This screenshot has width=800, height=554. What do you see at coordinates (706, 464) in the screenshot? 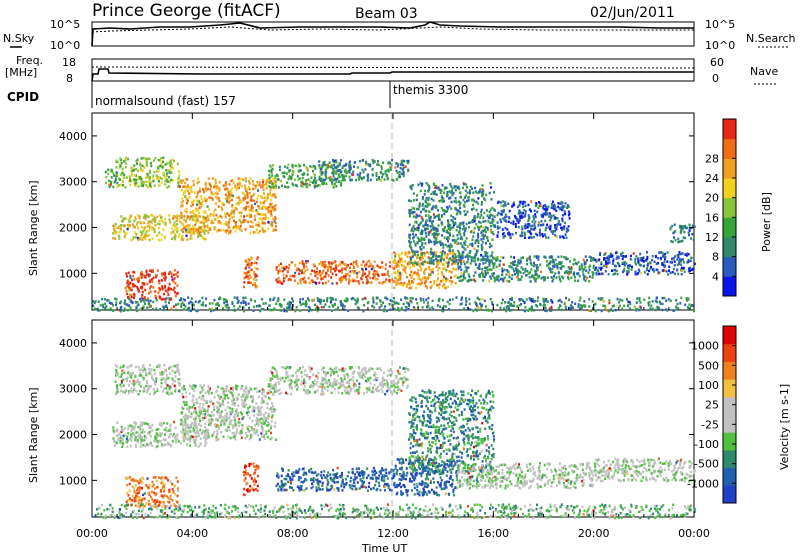
I see `velocity-colorbar-tick-6: -500` at bounding box center [706, 464].